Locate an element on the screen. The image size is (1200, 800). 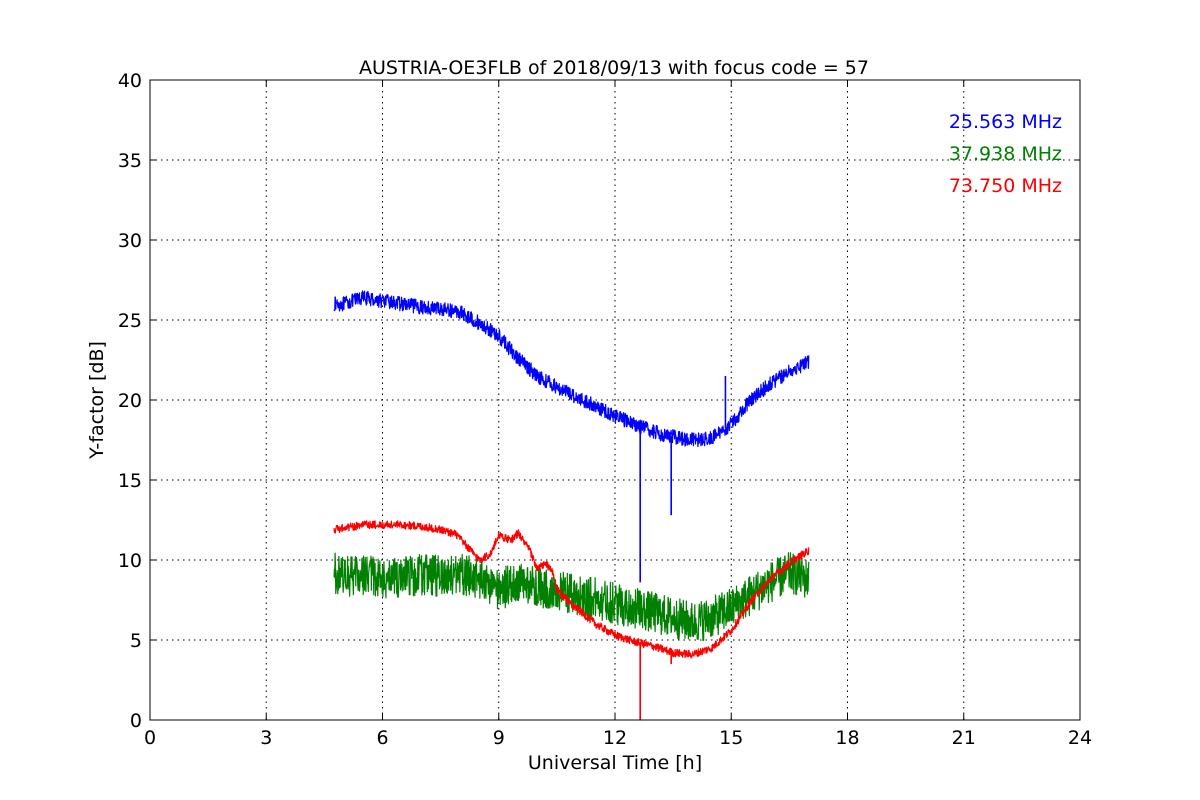
x-tick-label: 21 is located at coordinates (964, 738).